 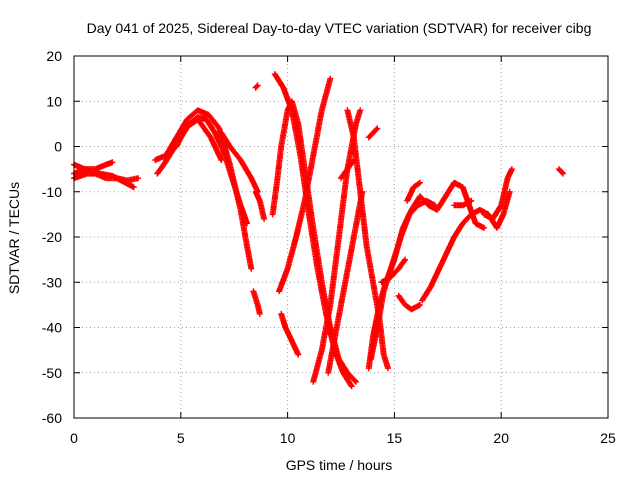 I want to click on y-axis-label: SDTVAR / TECUs, so click(x=14, y=238).